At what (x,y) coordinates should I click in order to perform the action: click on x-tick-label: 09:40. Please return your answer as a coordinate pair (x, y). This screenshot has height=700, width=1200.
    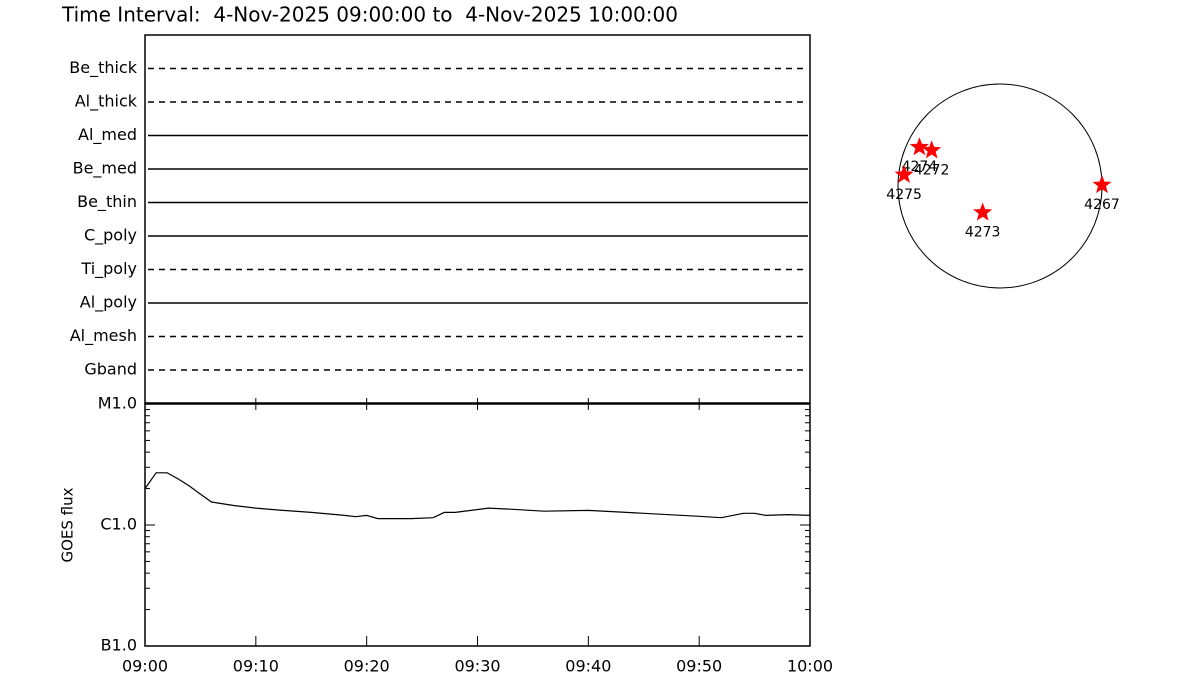
    Looking at the image, I should click on (588, 666).